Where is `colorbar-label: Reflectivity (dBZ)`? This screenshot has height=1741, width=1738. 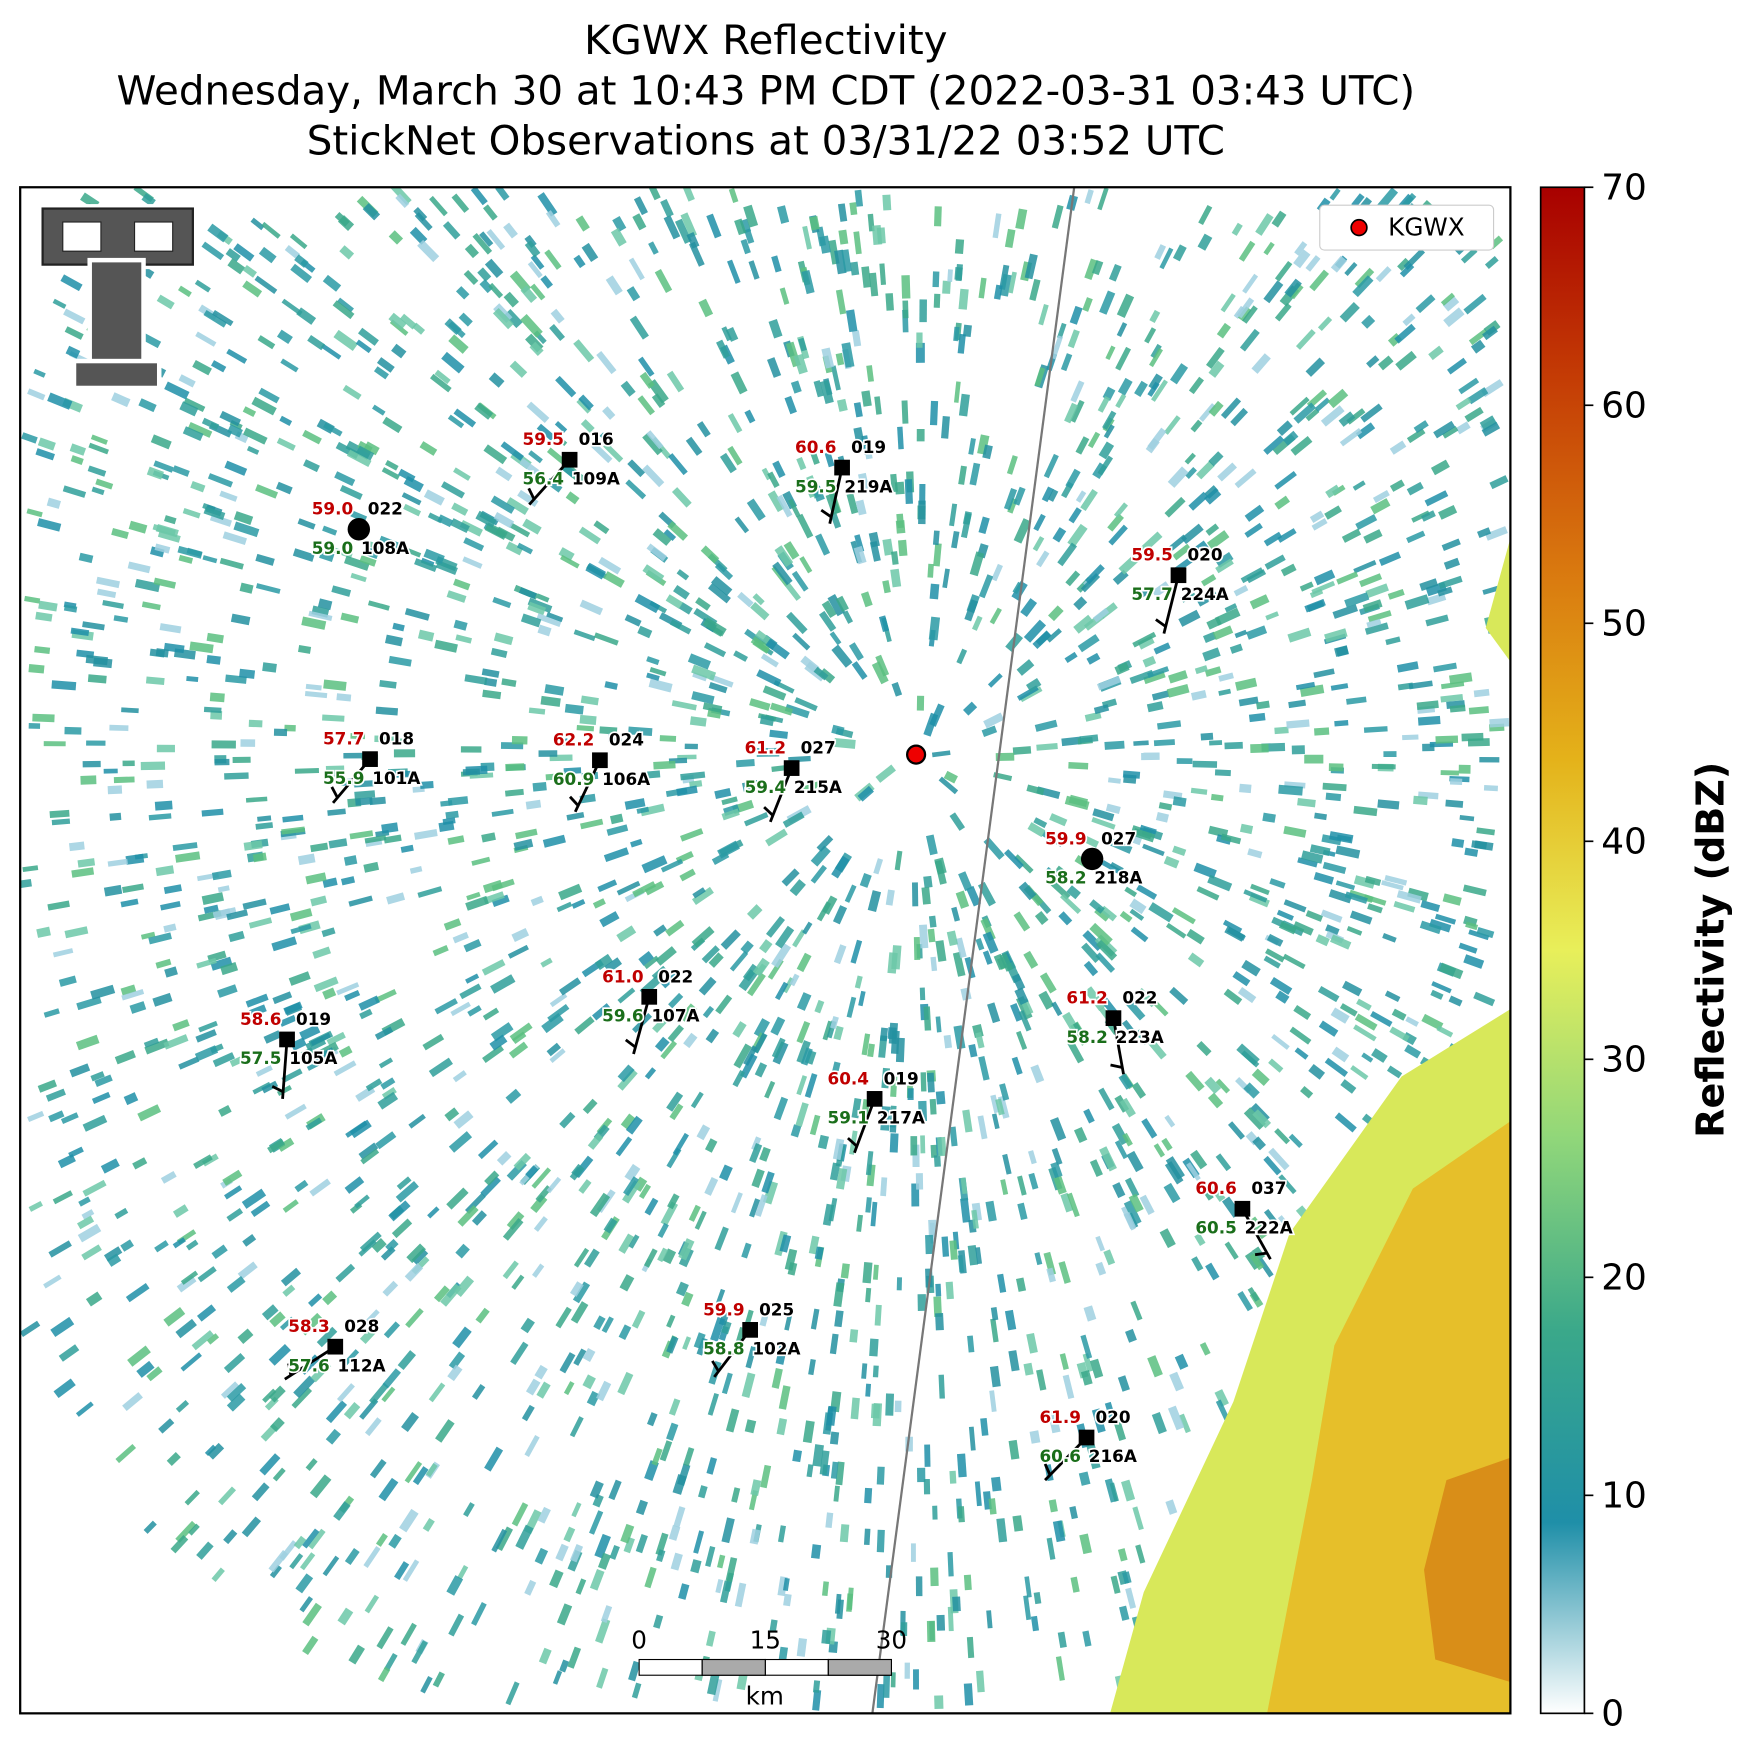
colorbar-label: Reflectivity (dBZ) is located at coordinates (1710, 950).